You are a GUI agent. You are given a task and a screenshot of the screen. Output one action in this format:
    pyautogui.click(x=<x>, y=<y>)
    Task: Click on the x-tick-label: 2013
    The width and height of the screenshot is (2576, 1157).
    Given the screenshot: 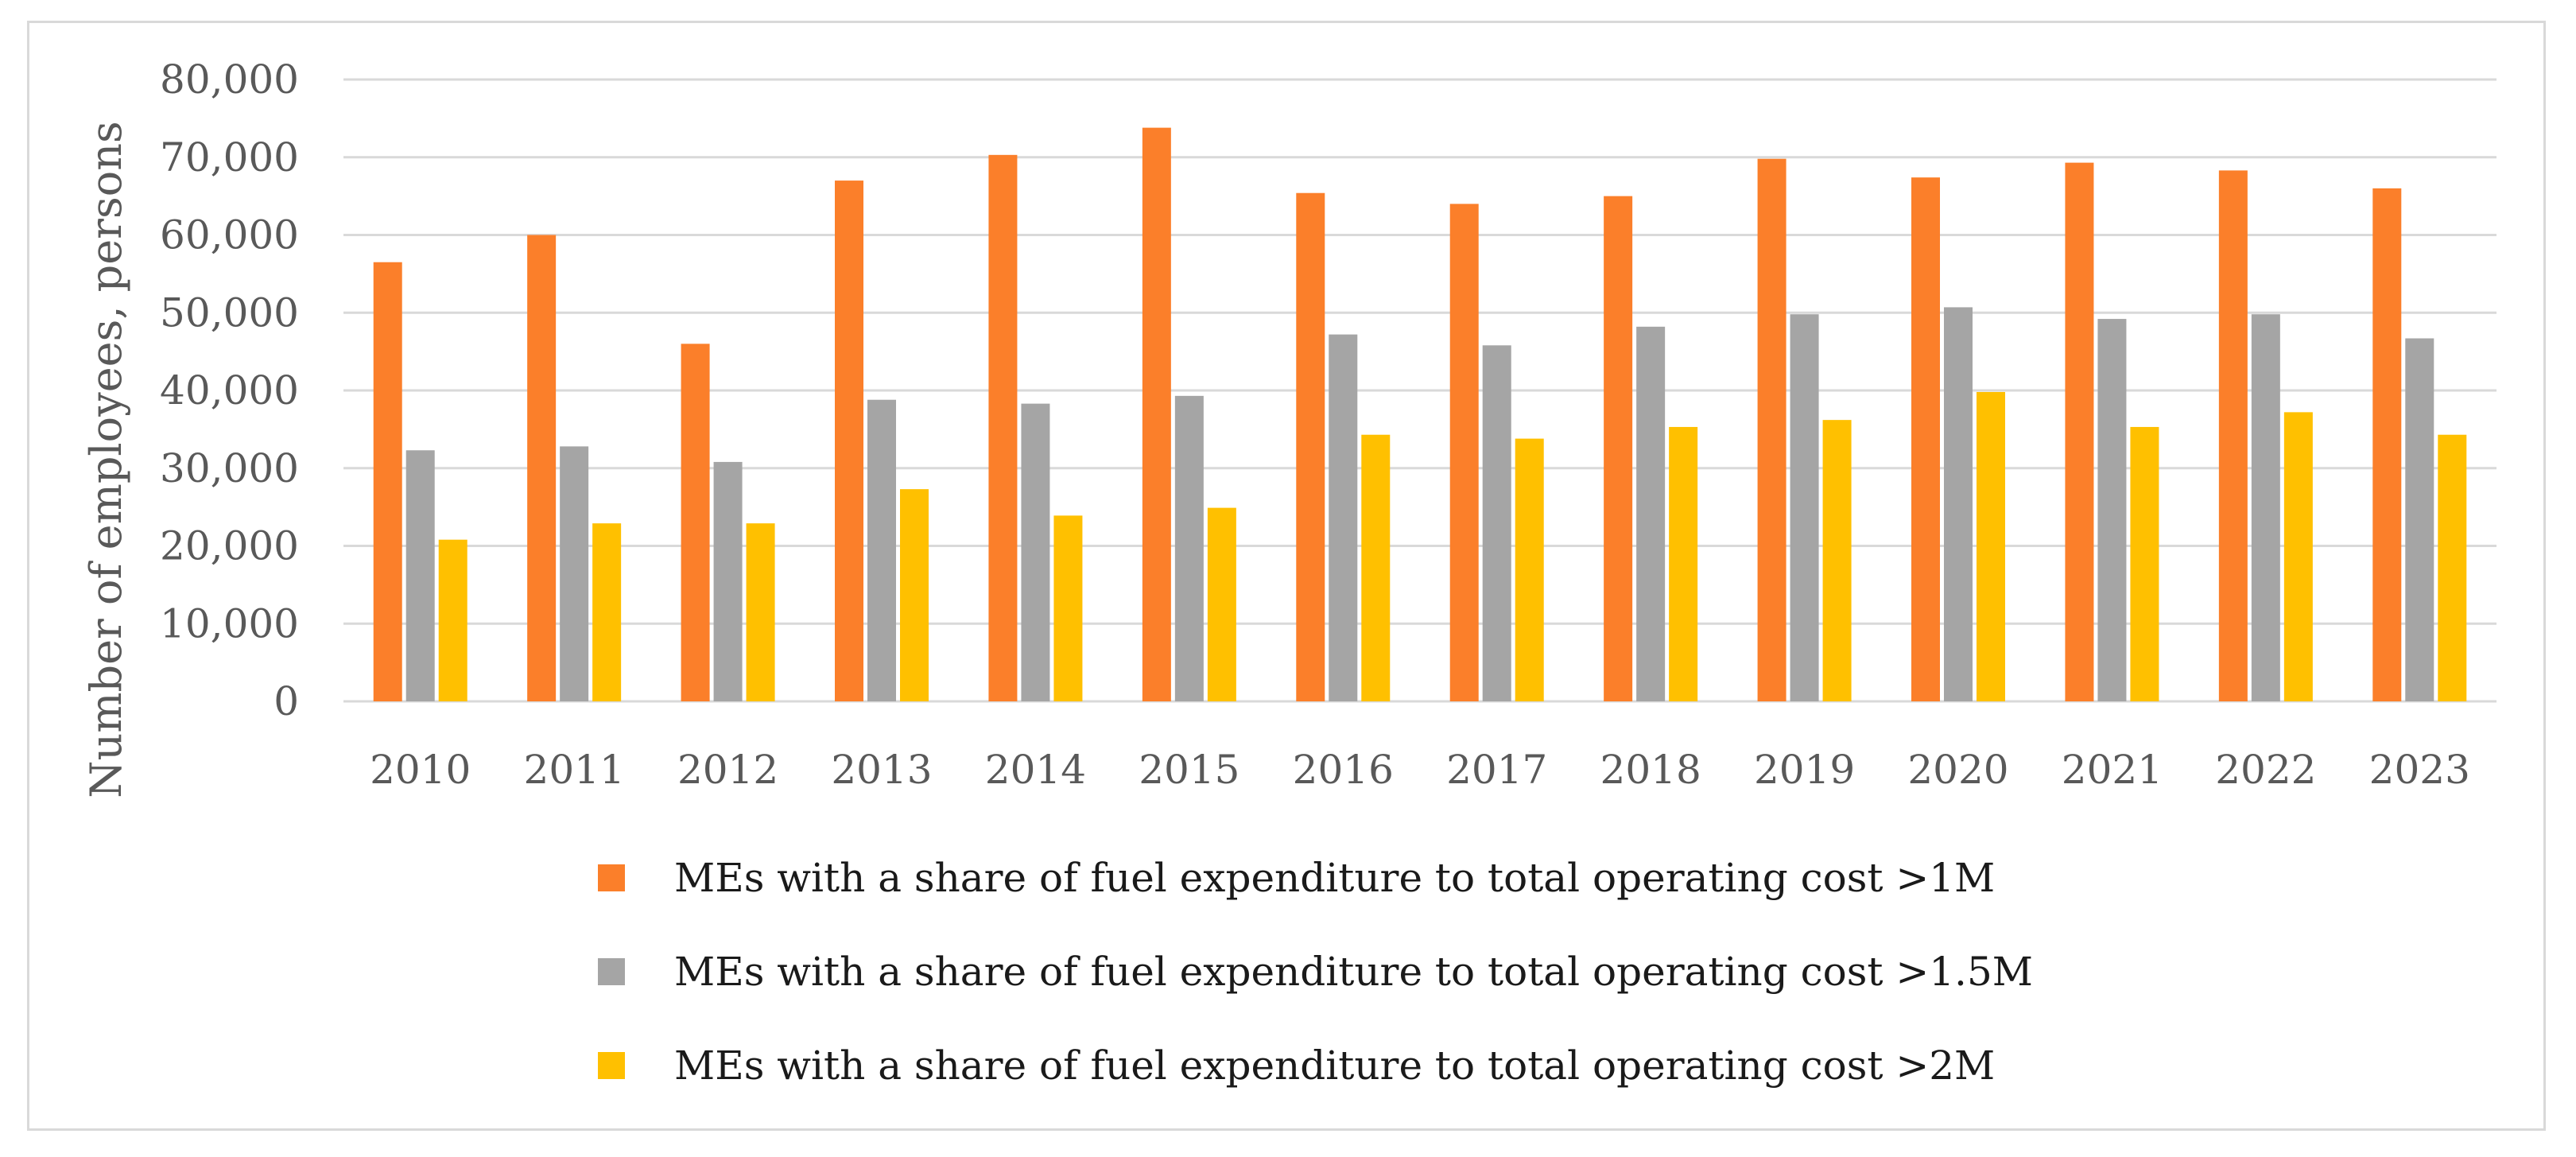 What is the action you would take?
    pyautogui.click(x=881, y=770)
    